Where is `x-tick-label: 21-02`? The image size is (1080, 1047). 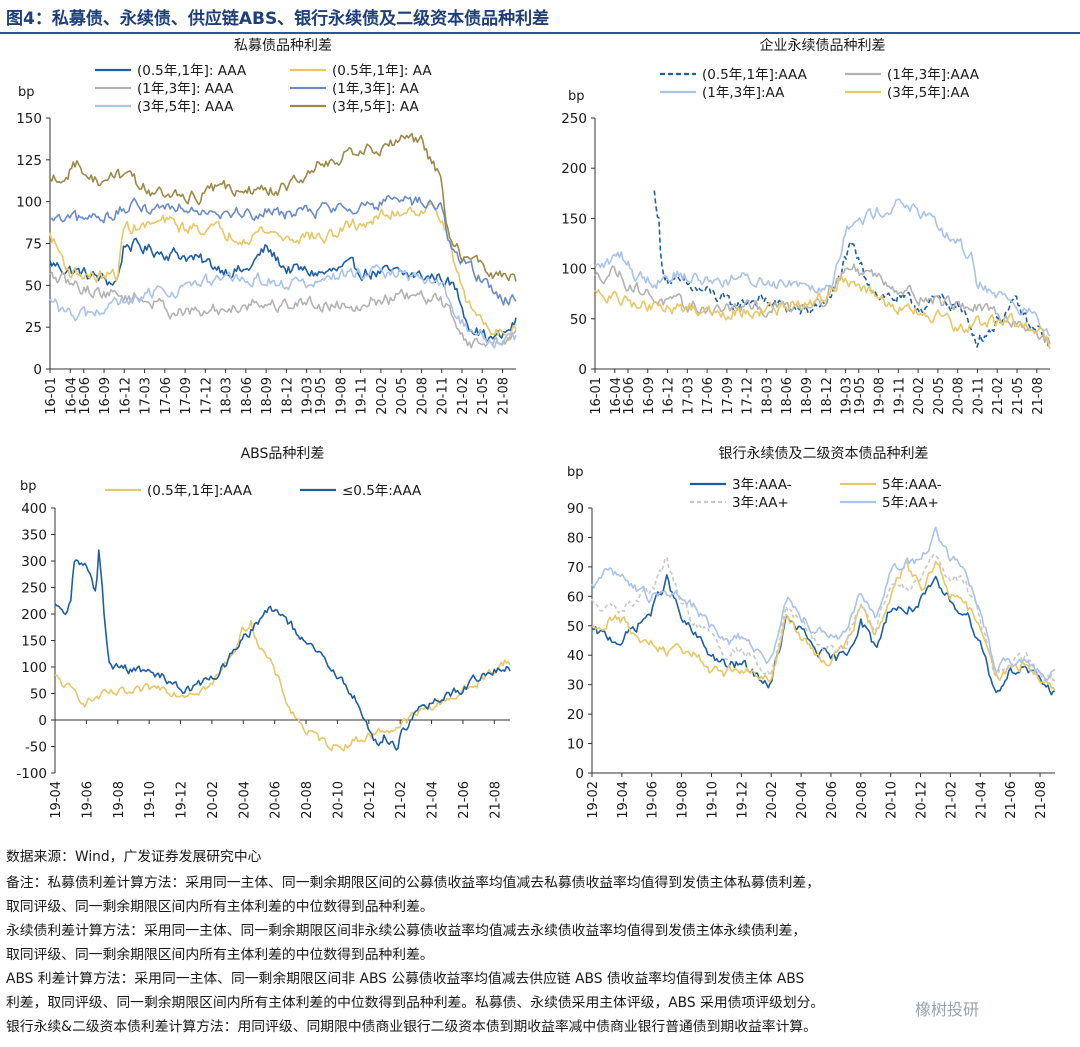
x-tick-label: 21-02 is located at coordinates (951, 800).